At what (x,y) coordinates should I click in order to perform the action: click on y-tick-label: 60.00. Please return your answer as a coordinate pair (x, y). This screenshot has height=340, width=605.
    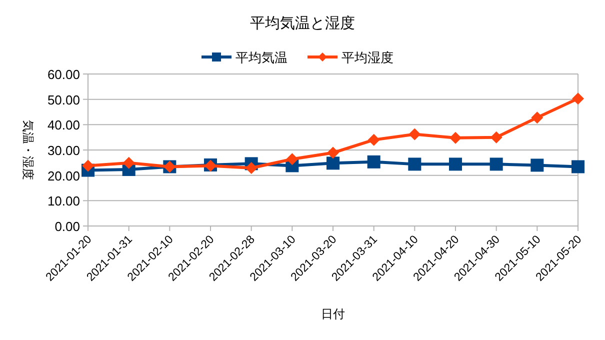
    Looking at the image, I should click on (63, 74).